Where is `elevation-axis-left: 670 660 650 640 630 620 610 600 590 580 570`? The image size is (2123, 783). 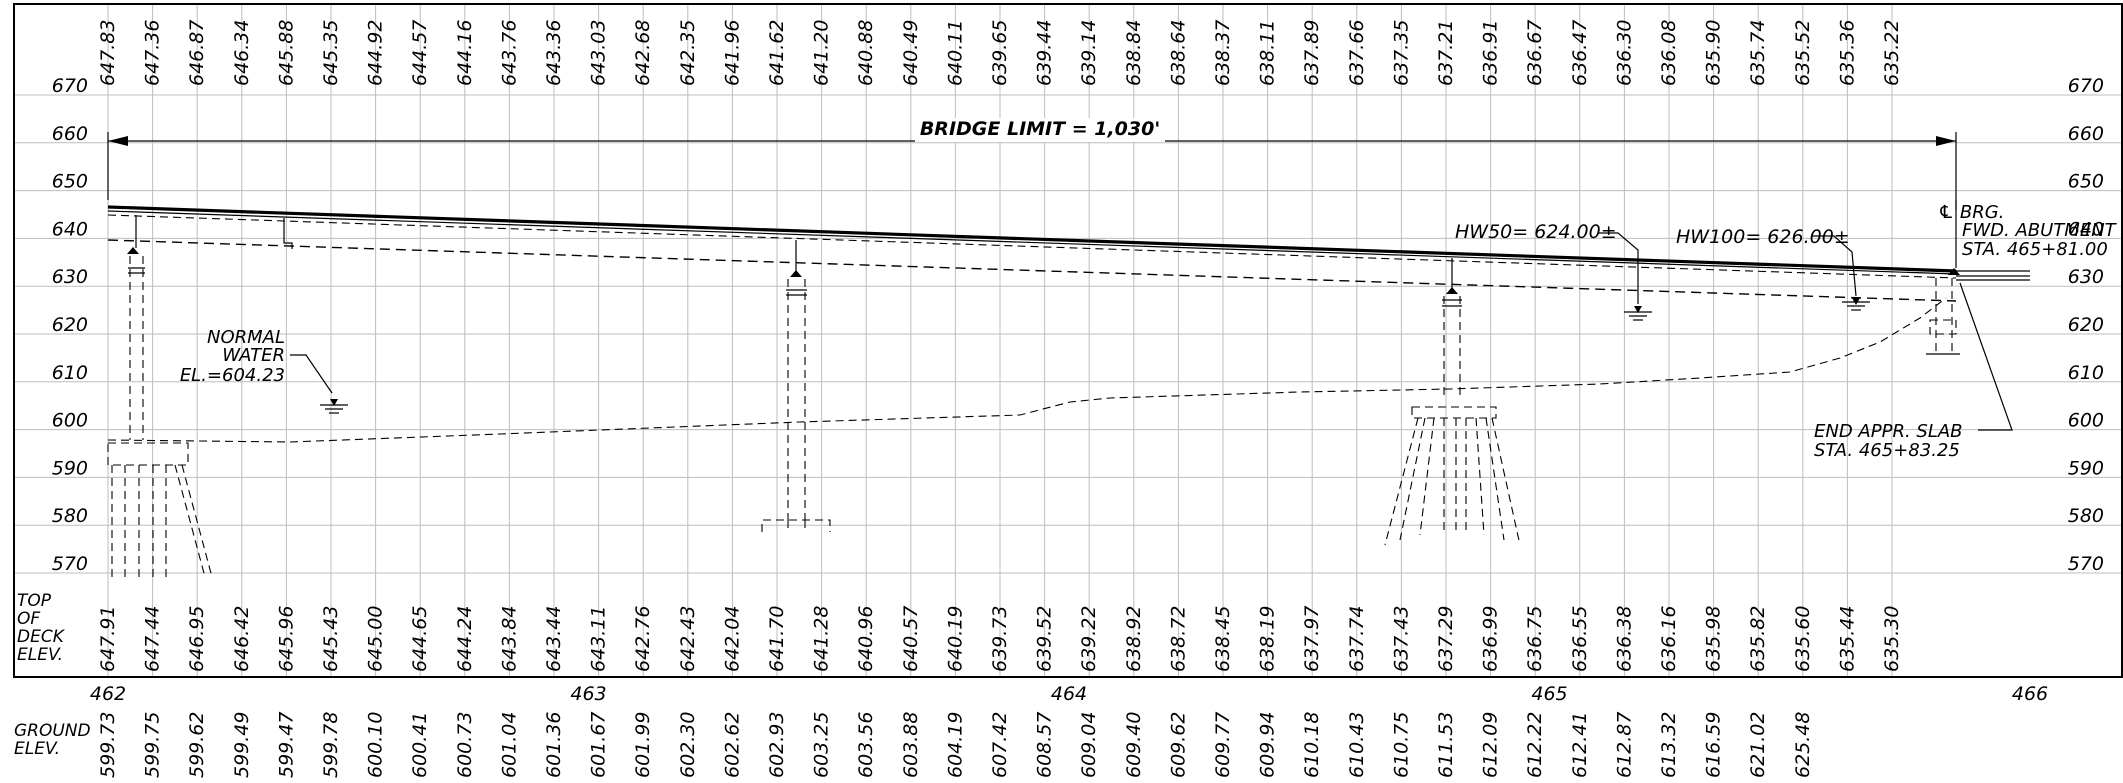
elevation-axis-left: 670 660 650 640 630 620 610 600 590 580 570 is located at coordinates (70, 325).